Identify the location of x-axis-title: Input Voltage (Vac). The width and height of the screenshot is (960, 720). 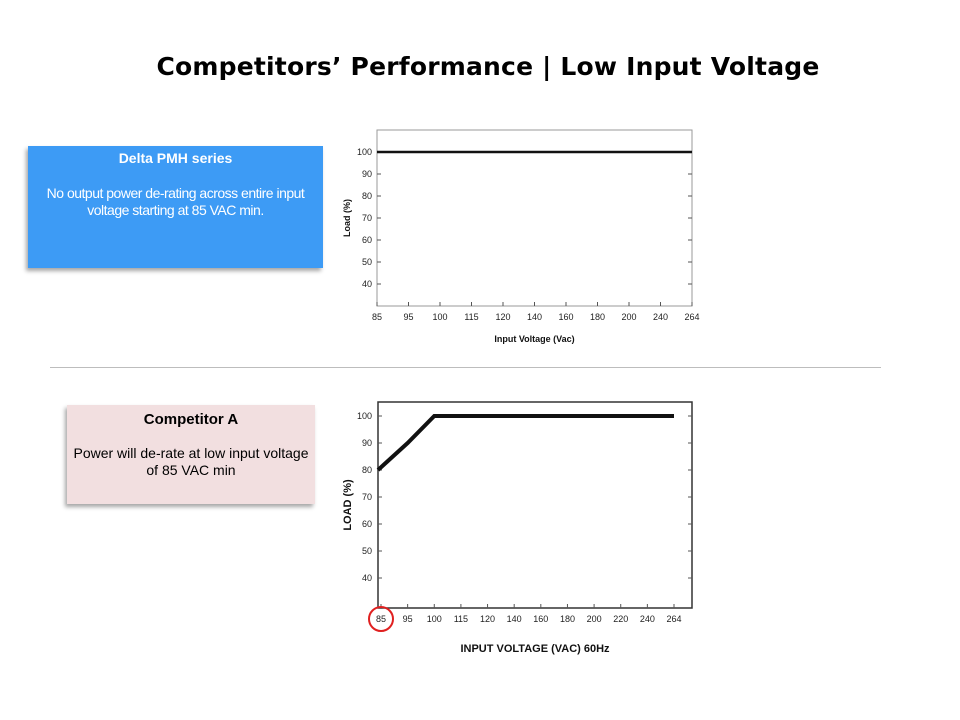
(534, 339).